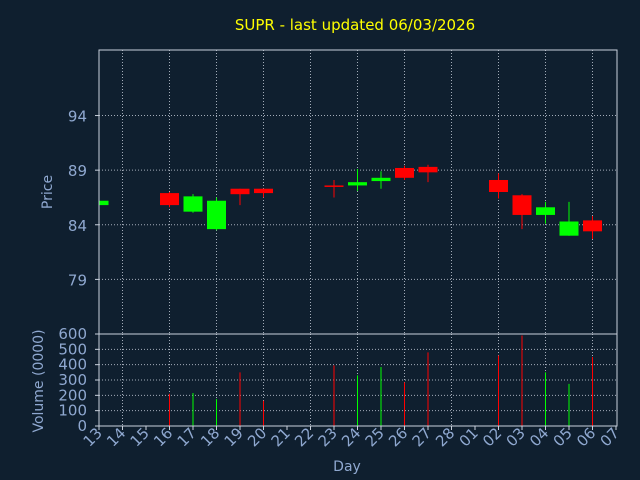 This screenshot has width=640, height=480. Describe the element at coordinates (381, 380) in the screenshot. I see `volume-bar-series` at that location.